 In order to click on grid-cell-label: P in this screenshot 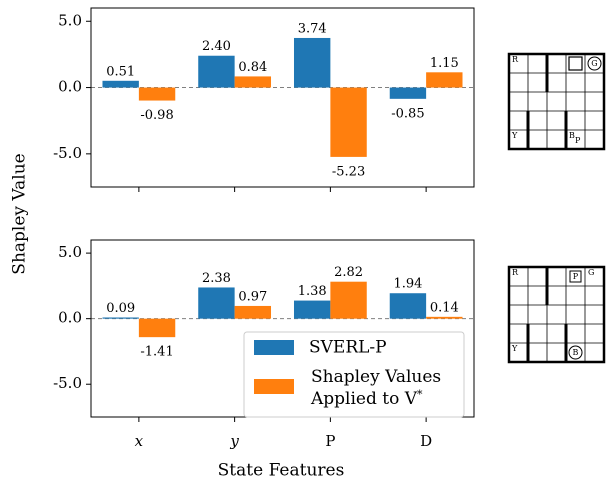, I will do `click(576, 276)`.